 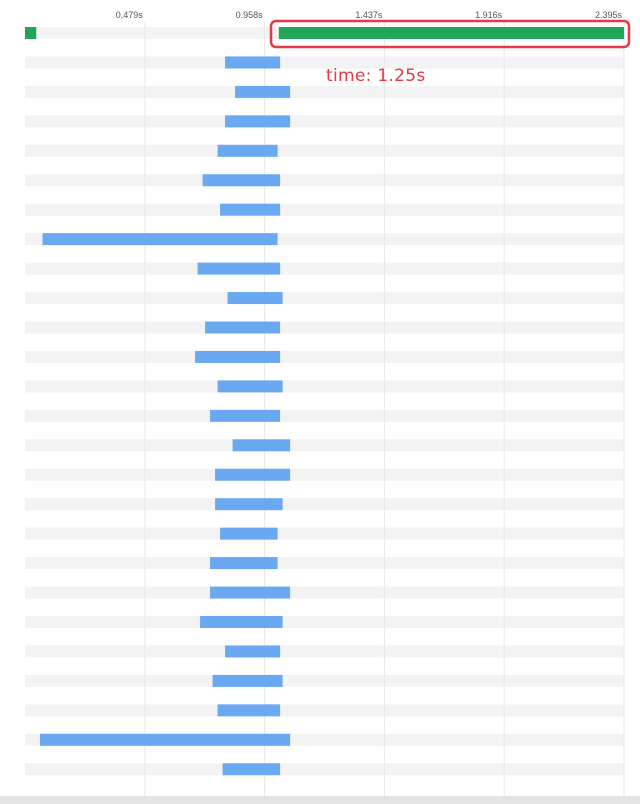 What do you see at coordinates (130, 15) in the screenshot?
I see `x-tick-label: 0.479s` at bounding box center [130, 15].